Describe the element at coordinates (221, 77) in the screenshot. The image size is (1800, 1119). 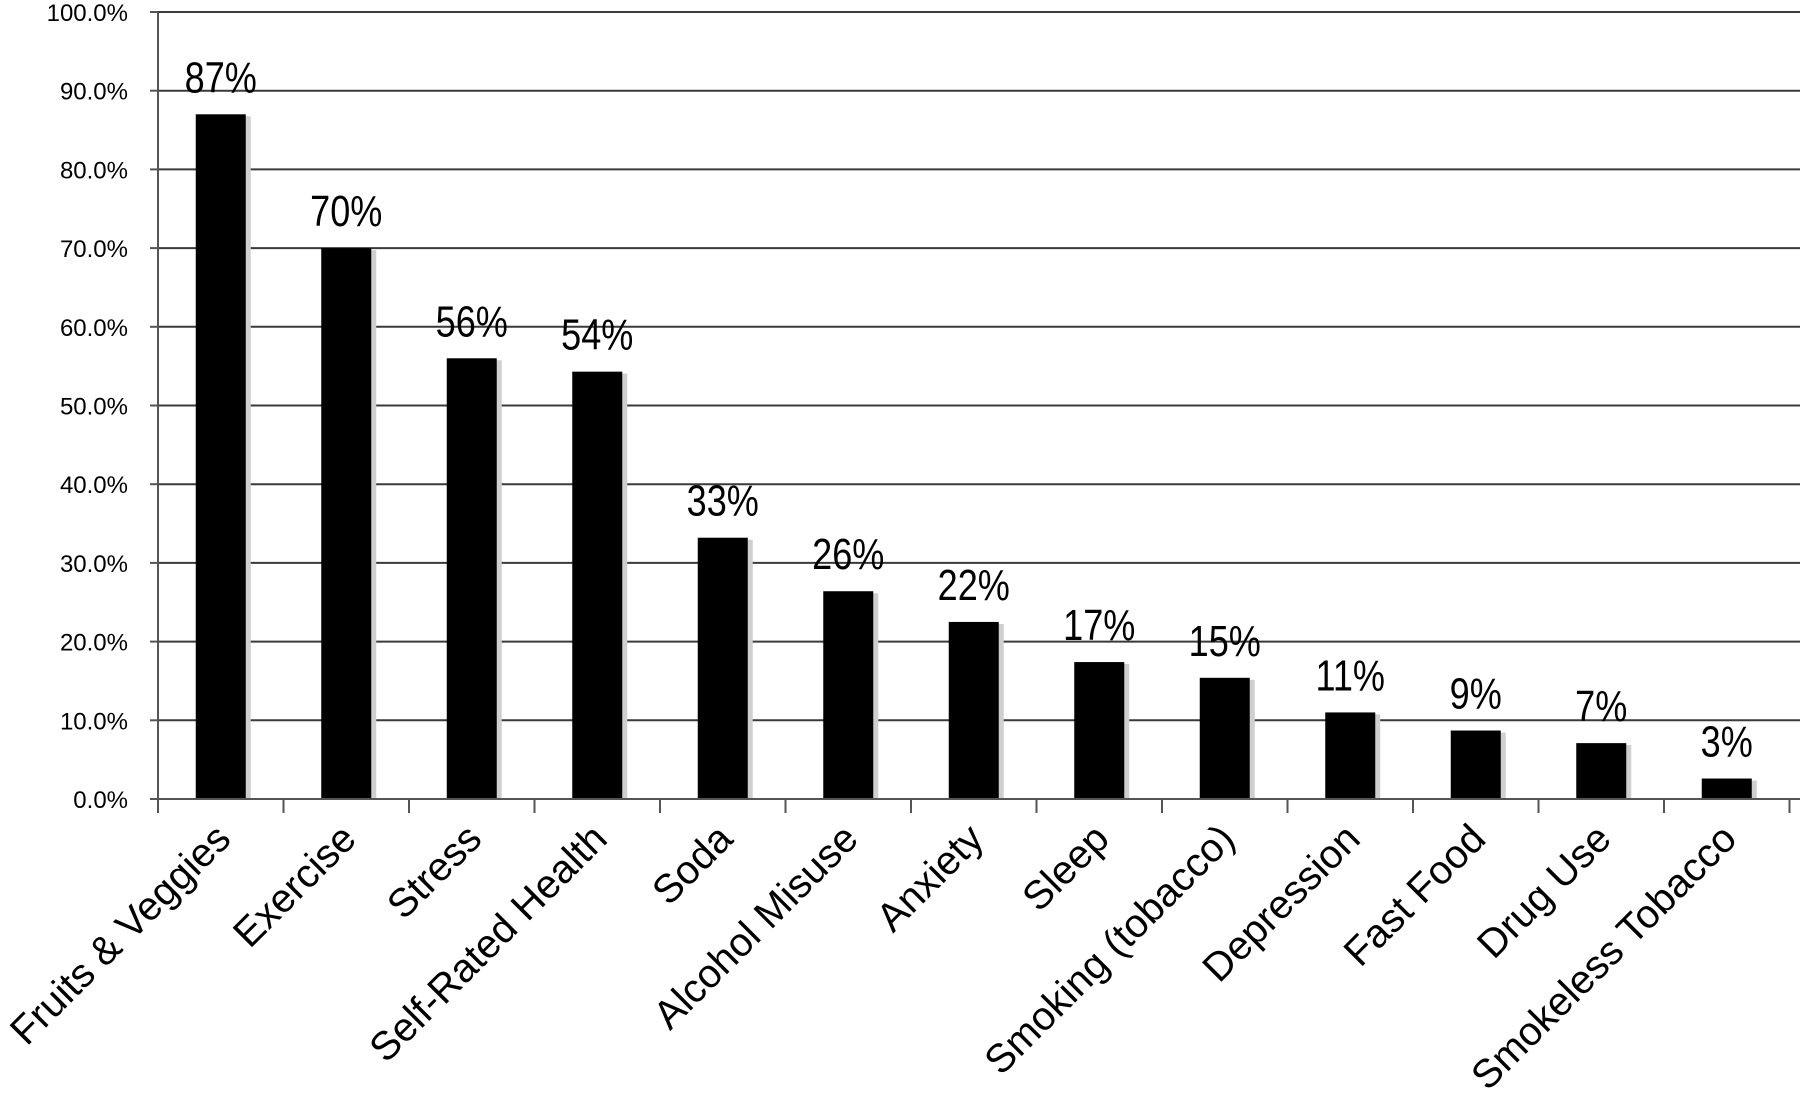
I see `data-label: 87%` at that location.